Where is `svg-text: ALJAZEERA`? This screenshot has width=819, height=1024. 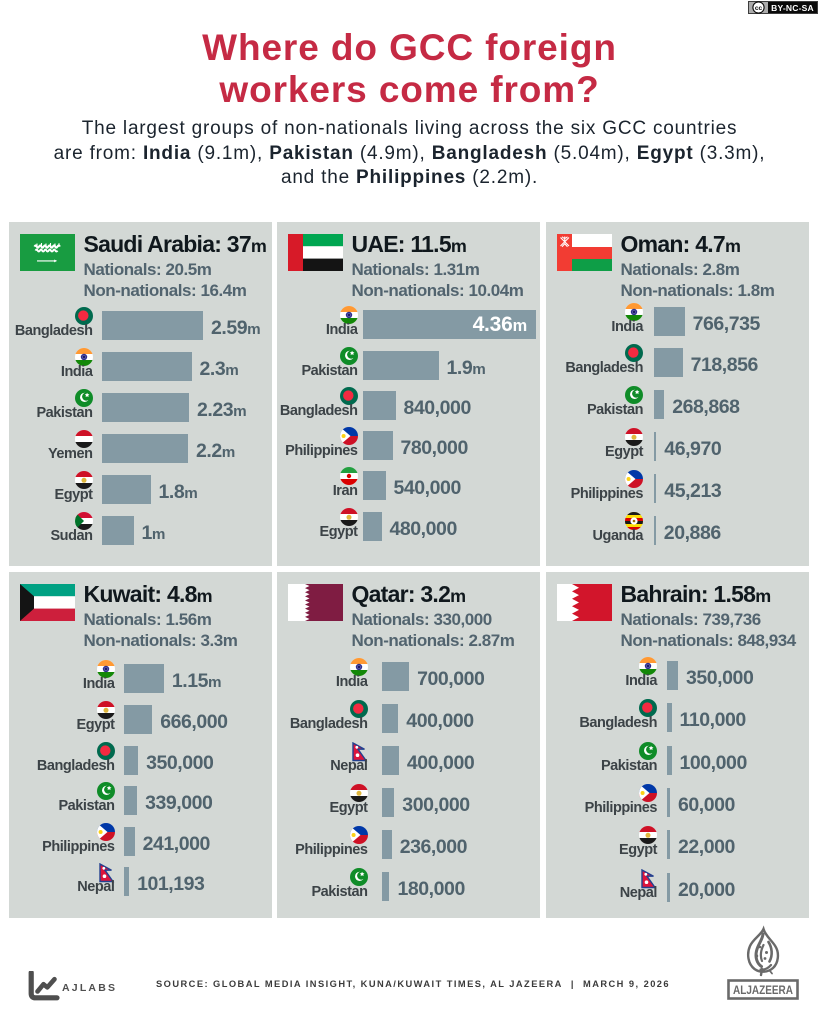
svg-text: ALJAZEERA is located at coordinates (763, 990).